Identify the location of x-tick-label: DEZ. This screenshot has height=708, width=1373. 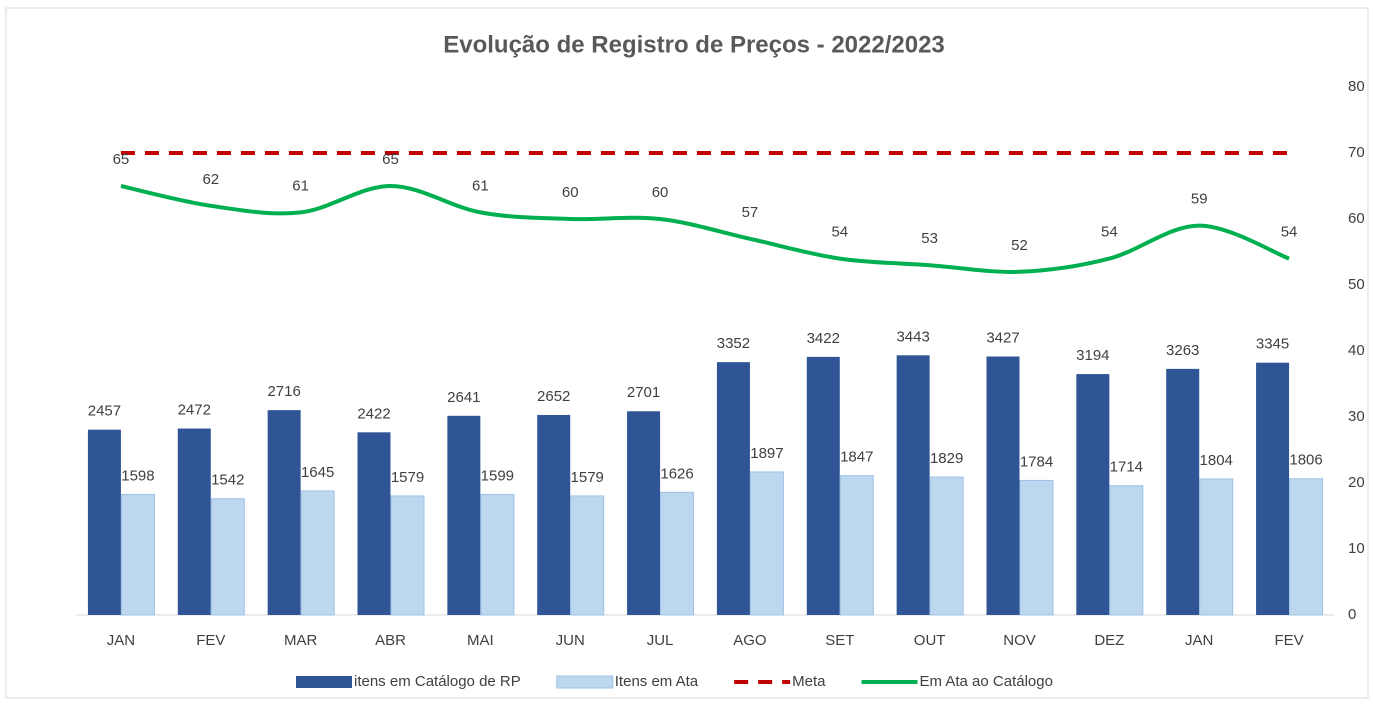
(1109, 640).